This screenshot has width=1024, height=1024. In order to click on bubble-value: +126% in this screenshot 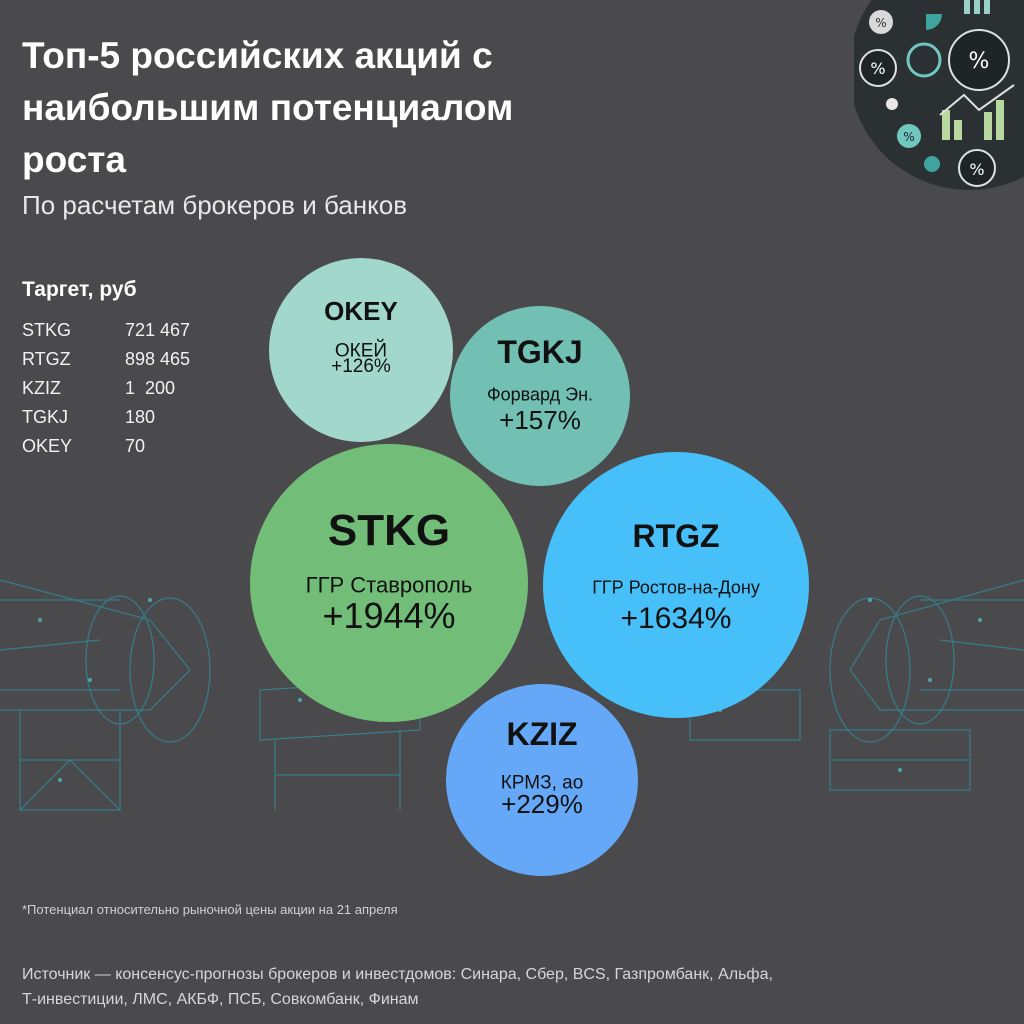, I will do `click(361, 366)`.